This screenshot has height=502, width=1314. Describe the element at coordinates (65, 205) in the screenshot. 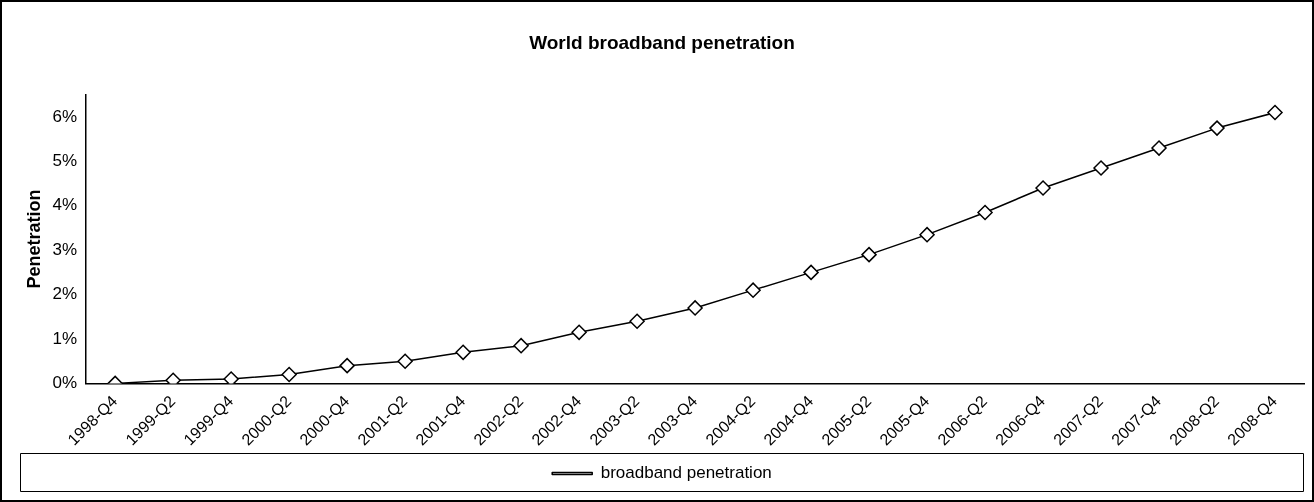

I see `y-tick-label: 4%` at that location.